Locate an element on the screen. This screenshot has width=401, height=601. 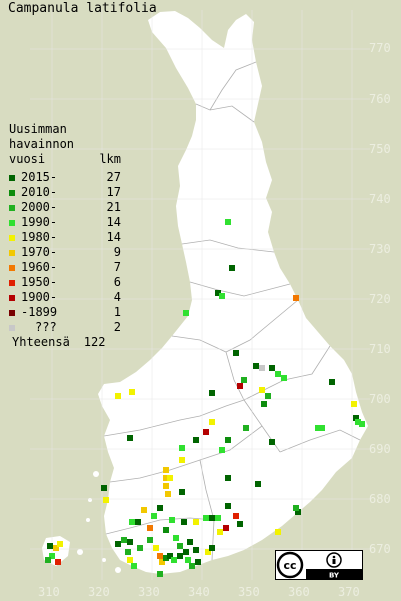
legend-count: 7 is located at coordinates (117, 267).